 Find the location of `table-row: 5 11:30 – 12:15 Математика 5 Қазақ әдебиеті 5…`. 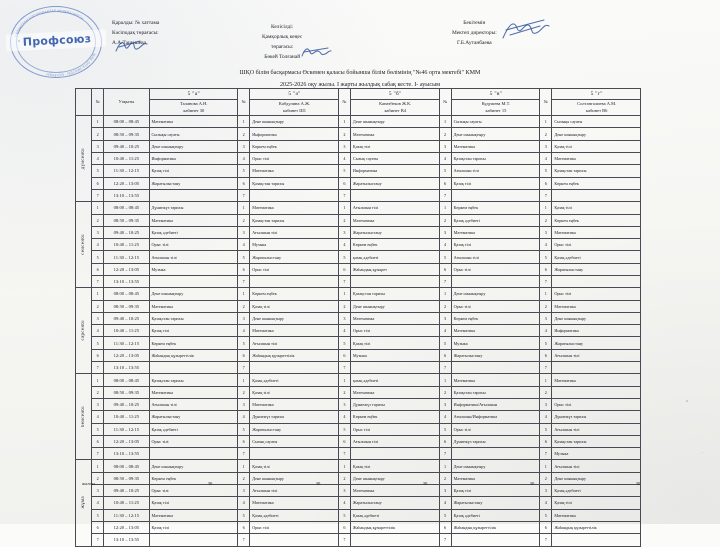

table-row: 5 11:30 – 12:15 Математика 5 Қазақ әдебиеті 5… is located at coordinates (358, 515).